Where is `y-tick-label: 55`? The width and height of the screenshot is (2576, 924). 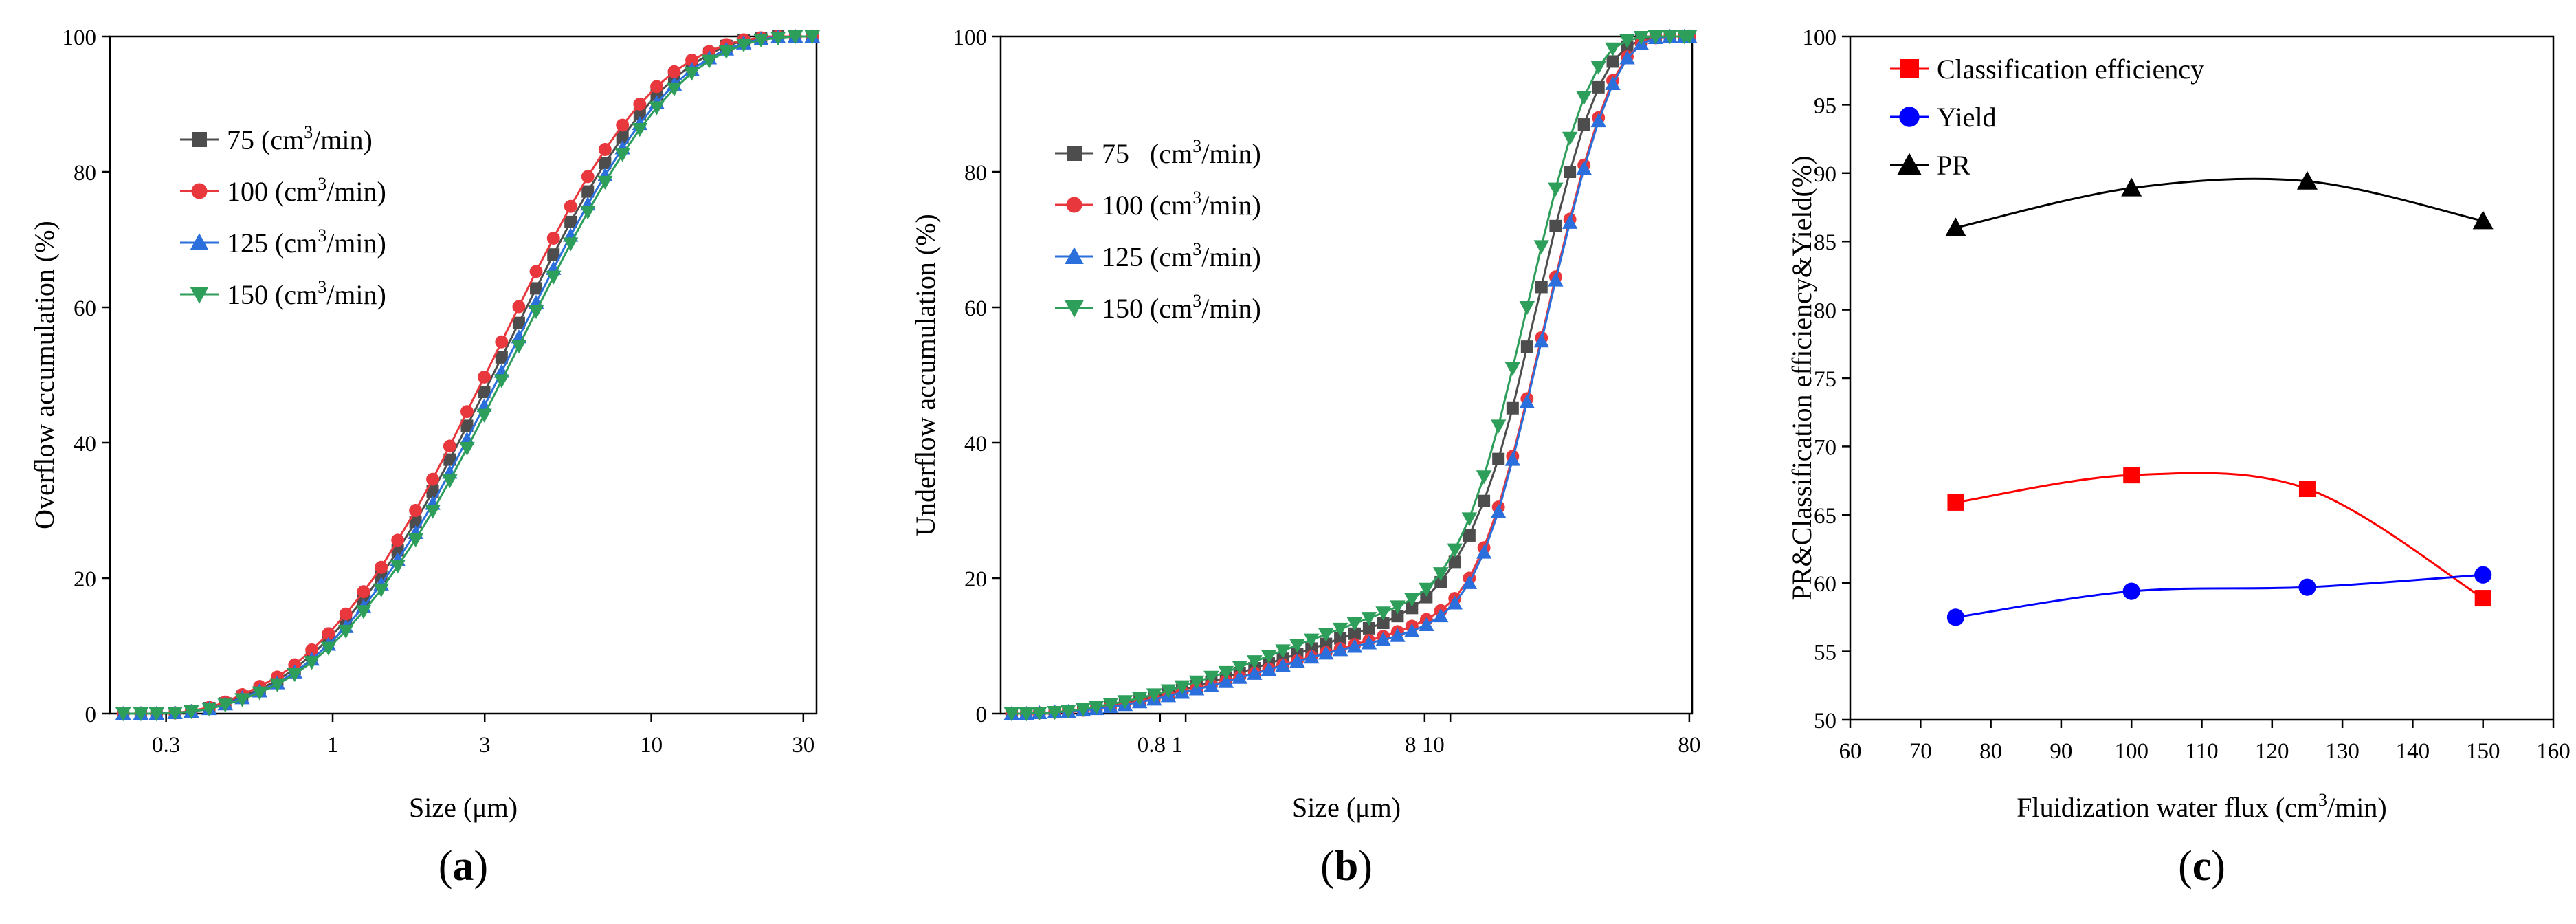 y-tick-label: 55 is located at coordinates (1825, 653).